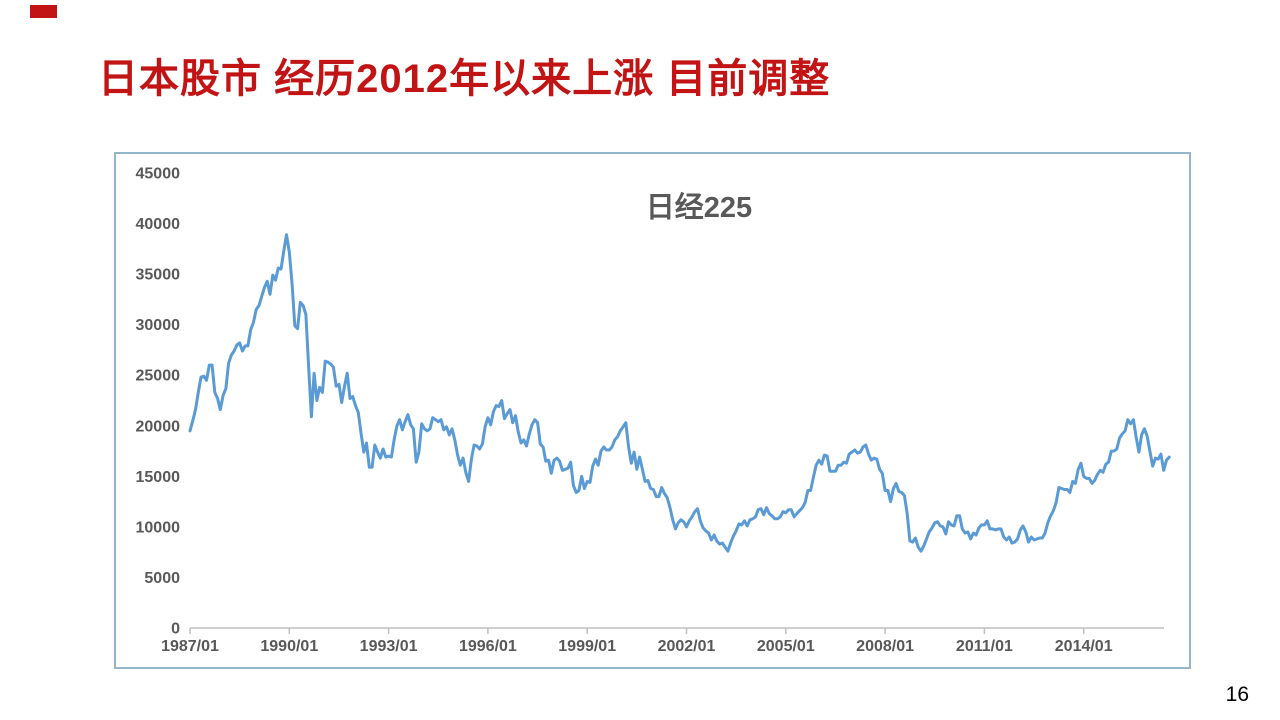 The height and width of the screenshot is (720, 1280). I want to click on y-axis-label: 15000, so click(158, 477).